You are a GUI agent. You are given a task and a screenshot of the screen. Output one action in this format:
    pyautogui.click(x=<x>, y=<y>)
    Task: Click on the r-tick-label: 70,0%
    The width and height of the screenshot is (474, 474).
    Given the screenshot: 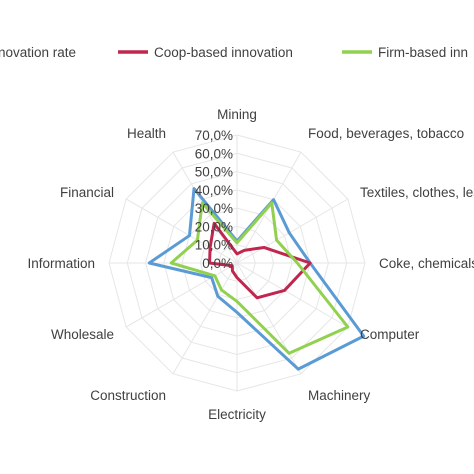 What is the action you would take?
    pyautogui.click(x=214, y=135)
    